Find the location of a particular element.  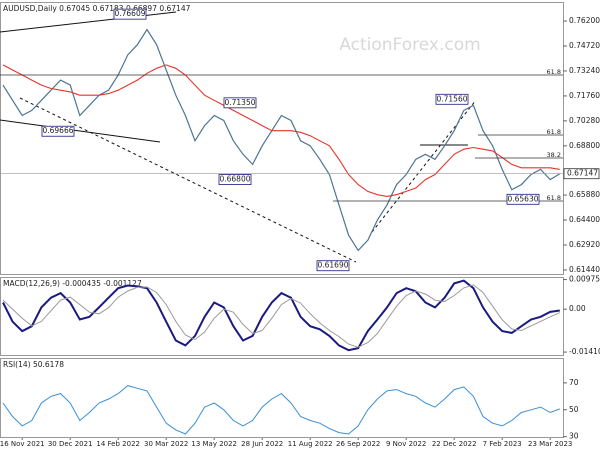

x-tick-label: 28 Jun 2022 is located at coordinates (262, 444).